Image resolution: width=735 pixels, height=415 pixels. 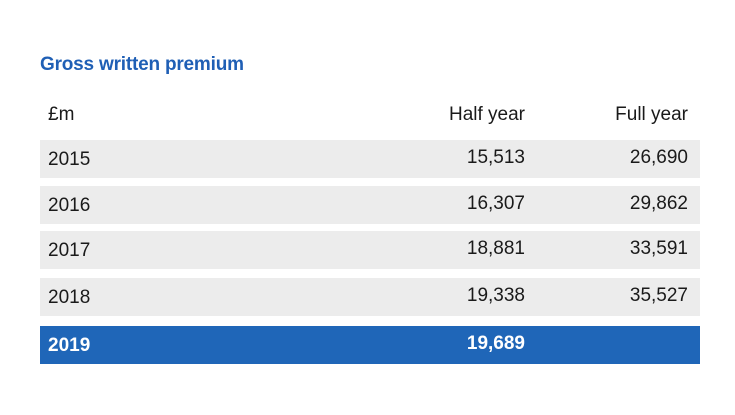 I want to click on row-half-year-cell: 19,689, so click(x=495, y=343).